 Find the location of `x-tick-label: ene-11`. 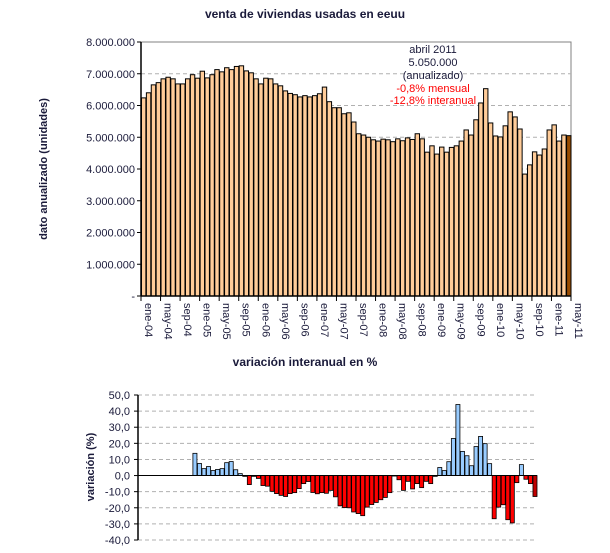

x-tick-label: ene-11 is located at coordinates (558, 319).